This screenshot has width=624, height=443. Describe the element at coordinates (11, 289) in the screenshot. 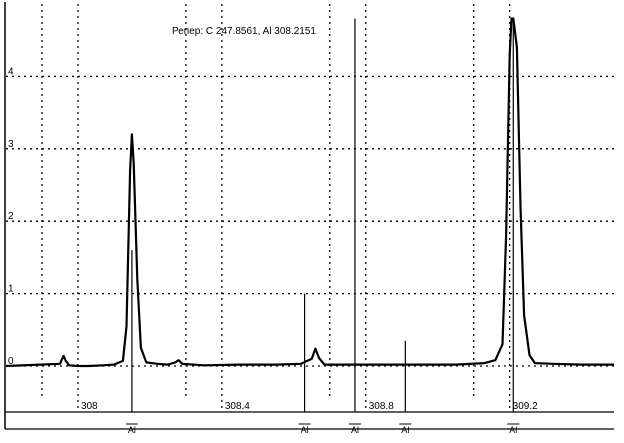

I see `y-tick-label: 1` at that location.